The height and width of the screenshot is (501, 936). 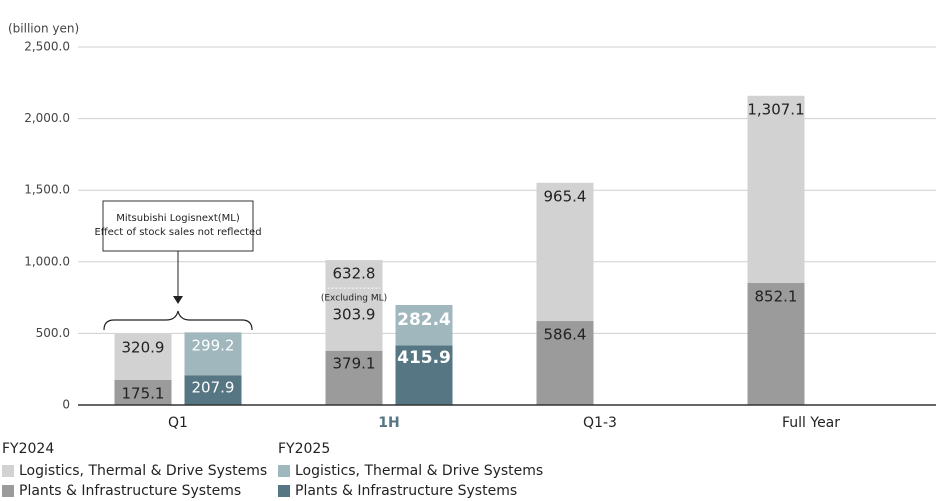 What do you see at coordinates (178, 320) in the screenshot?
I see `callout-brace` at bounding box center [178, 320].